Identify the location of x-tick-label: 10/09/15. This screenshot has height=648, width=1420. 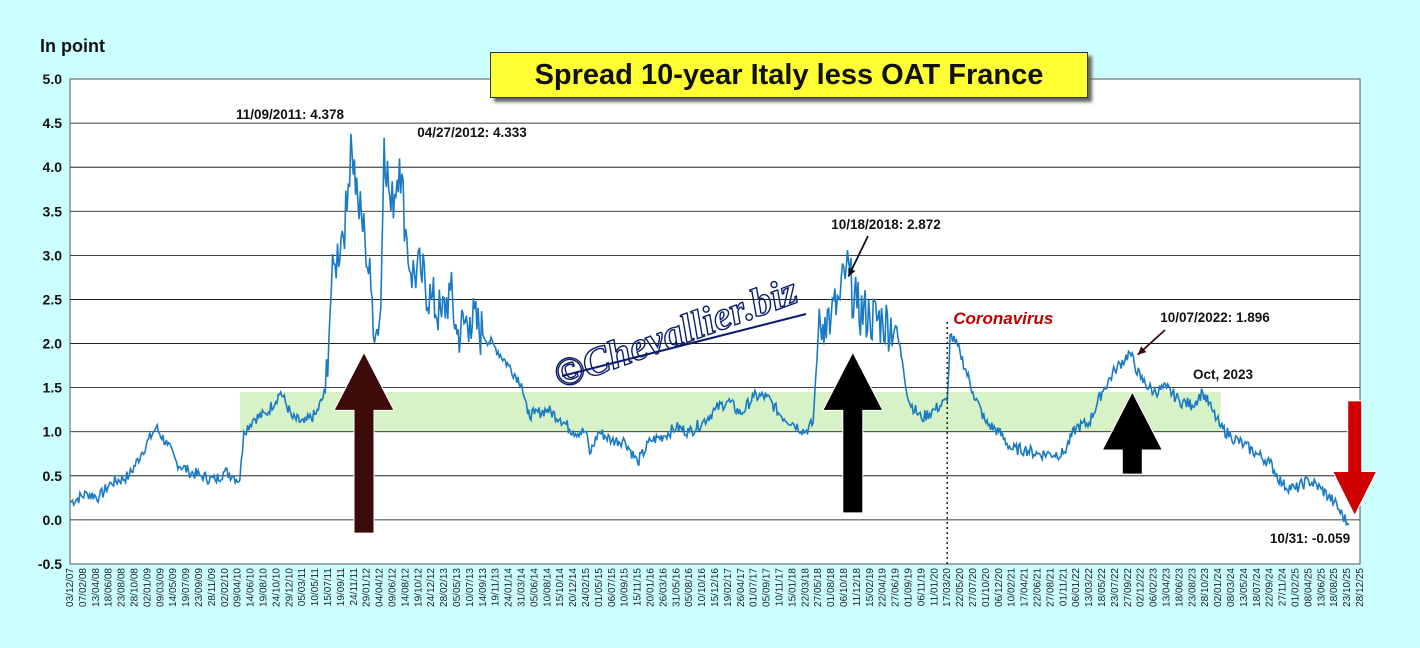
(625, 587).